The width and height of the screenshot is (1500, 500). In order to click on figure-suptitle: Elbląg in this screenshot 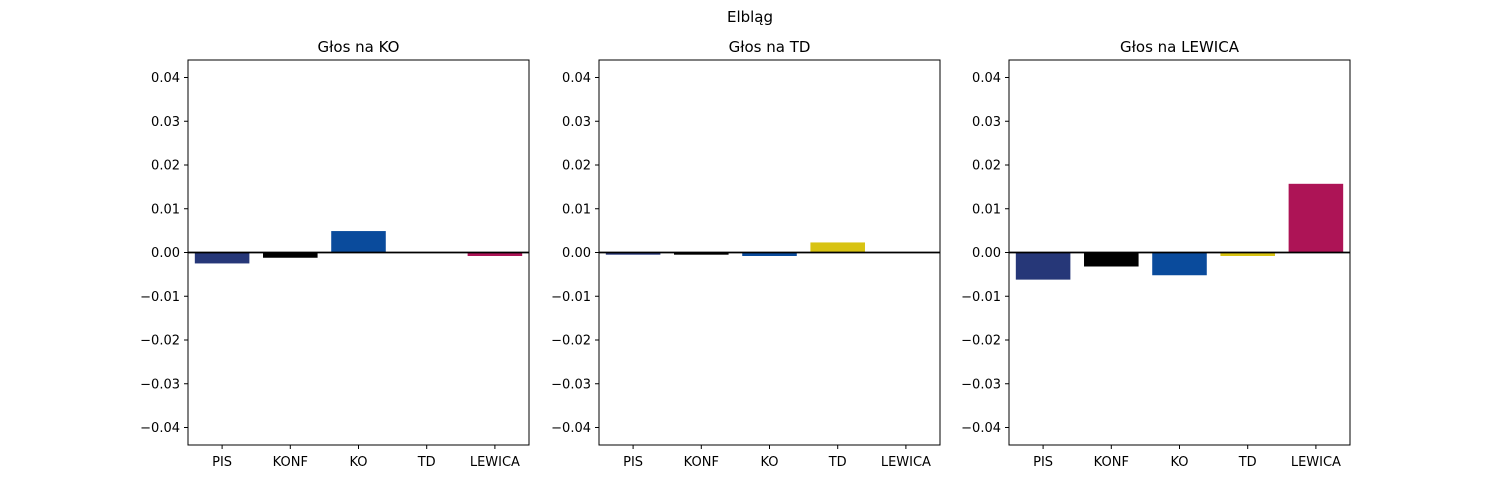, I will do `click(750, 17)`.